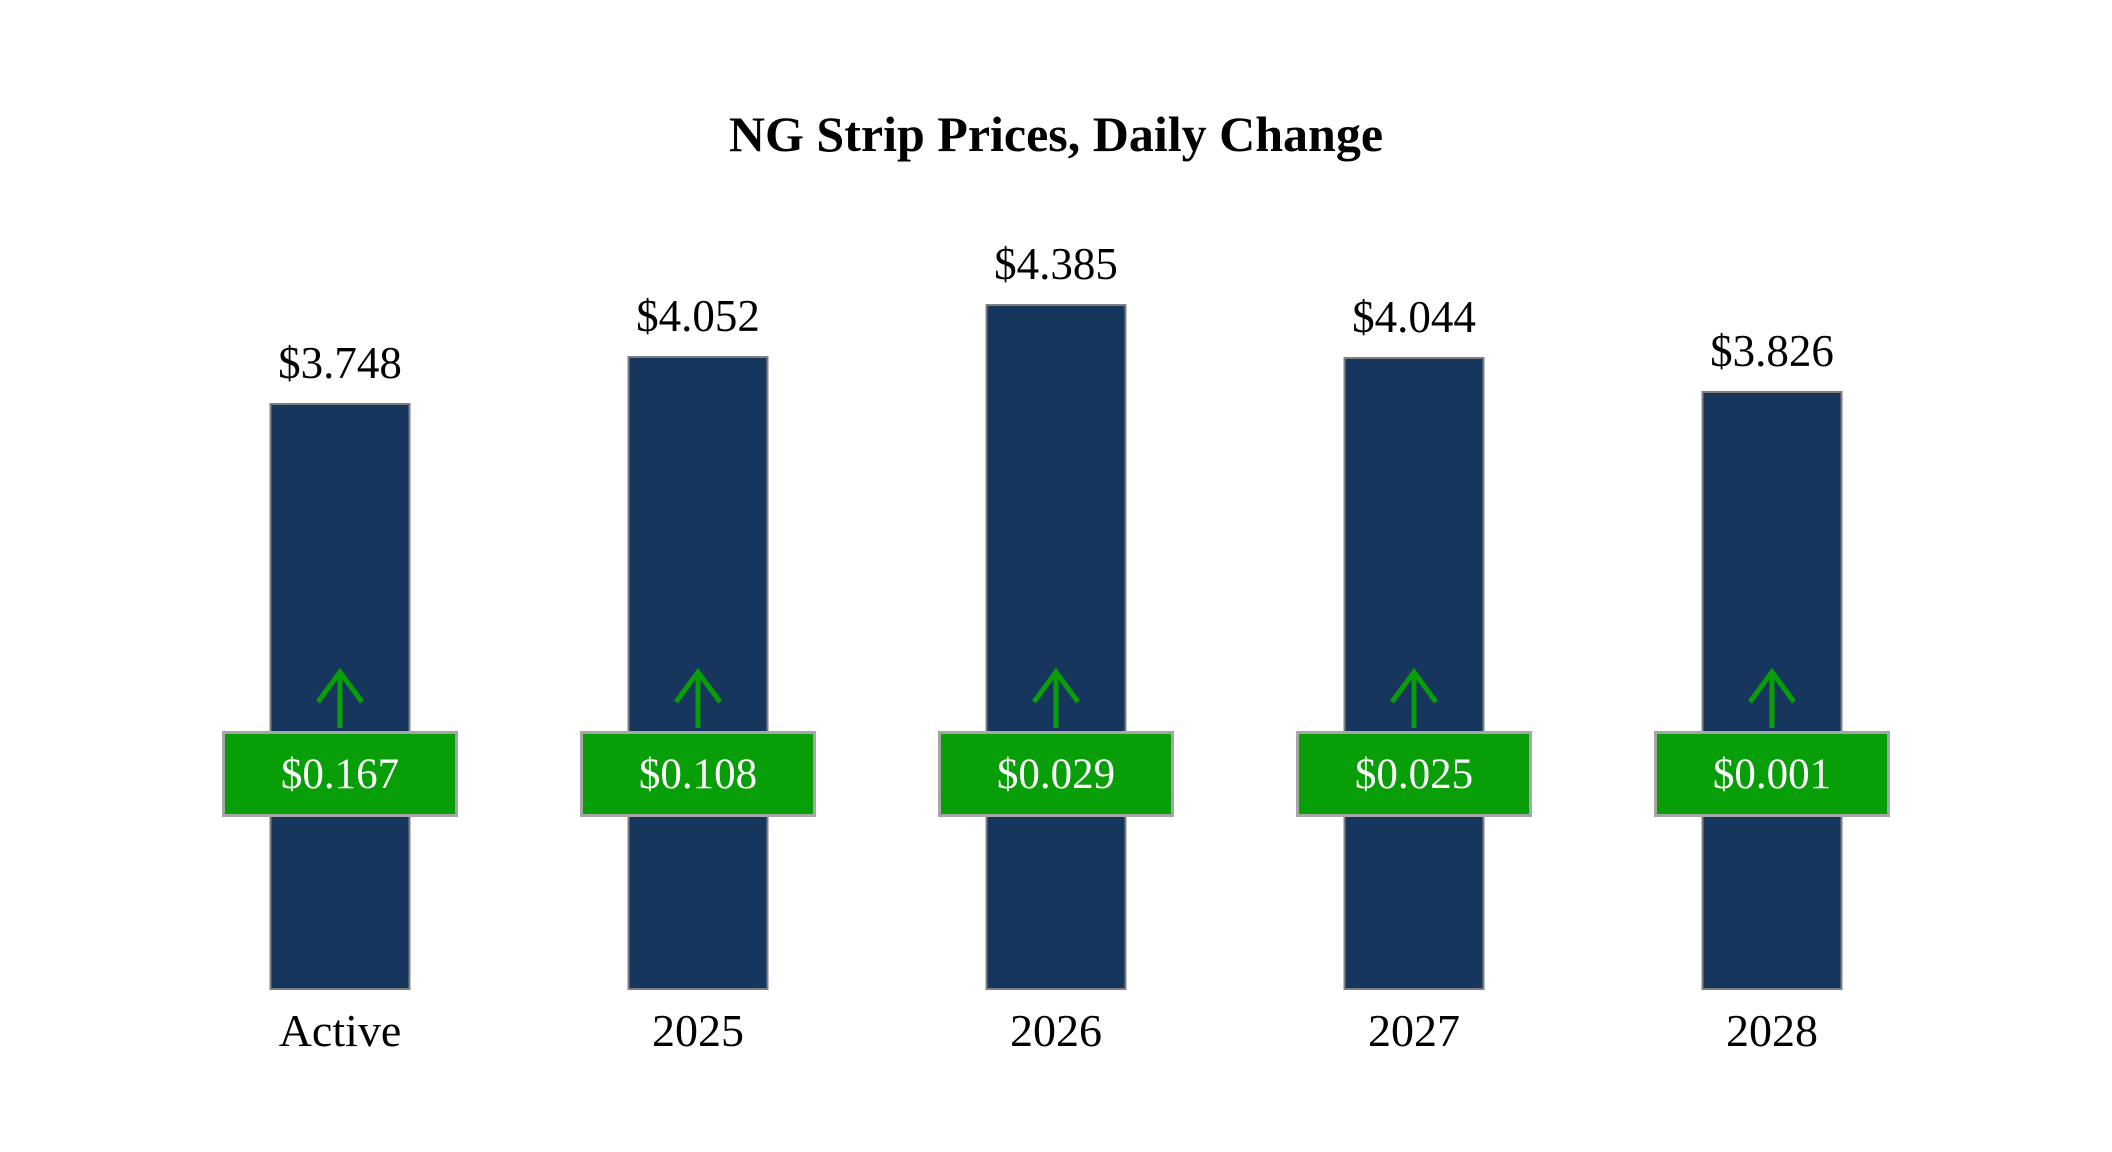 The image size is (2112, 1152). Describe the element at coordinates (340, 1030) in the screenshot. I see `category-label: Active` at that location.